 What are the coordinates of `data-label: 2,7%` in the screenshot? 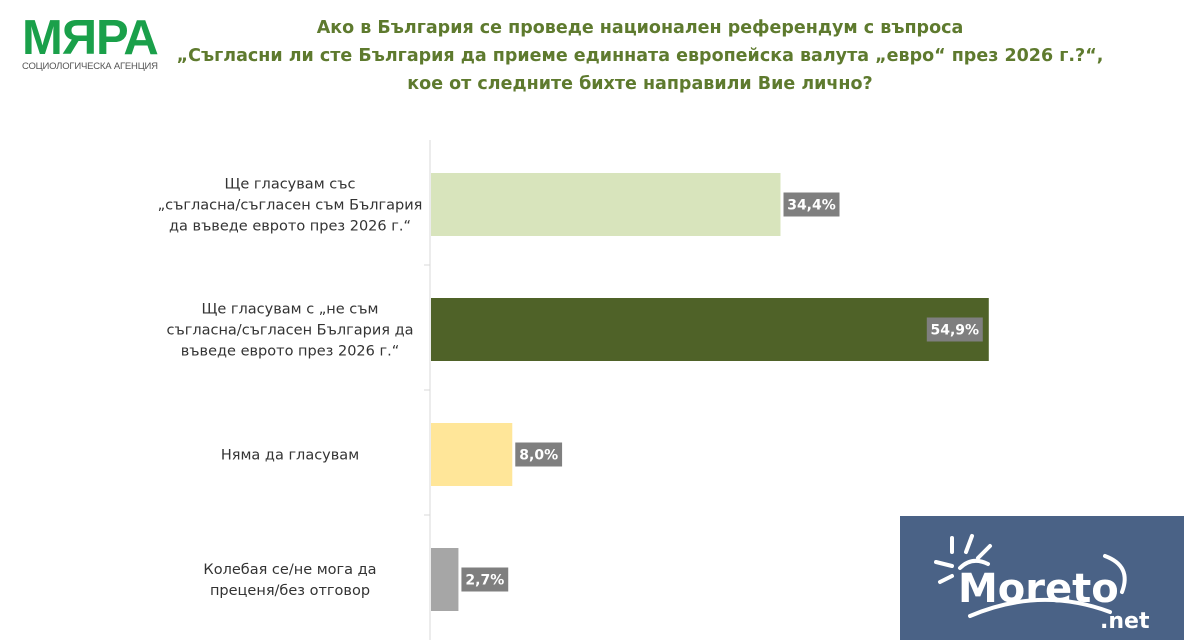 It's located at (484, 581).